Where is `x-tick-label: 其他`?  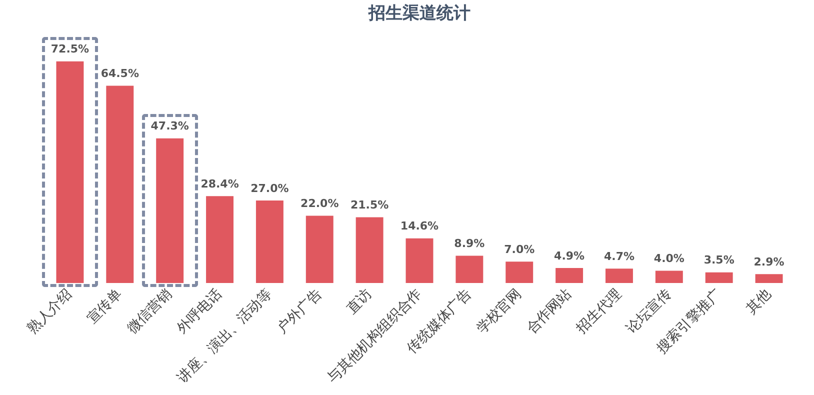 x-tick-label: 其他 is located at coordinates (758, 302).